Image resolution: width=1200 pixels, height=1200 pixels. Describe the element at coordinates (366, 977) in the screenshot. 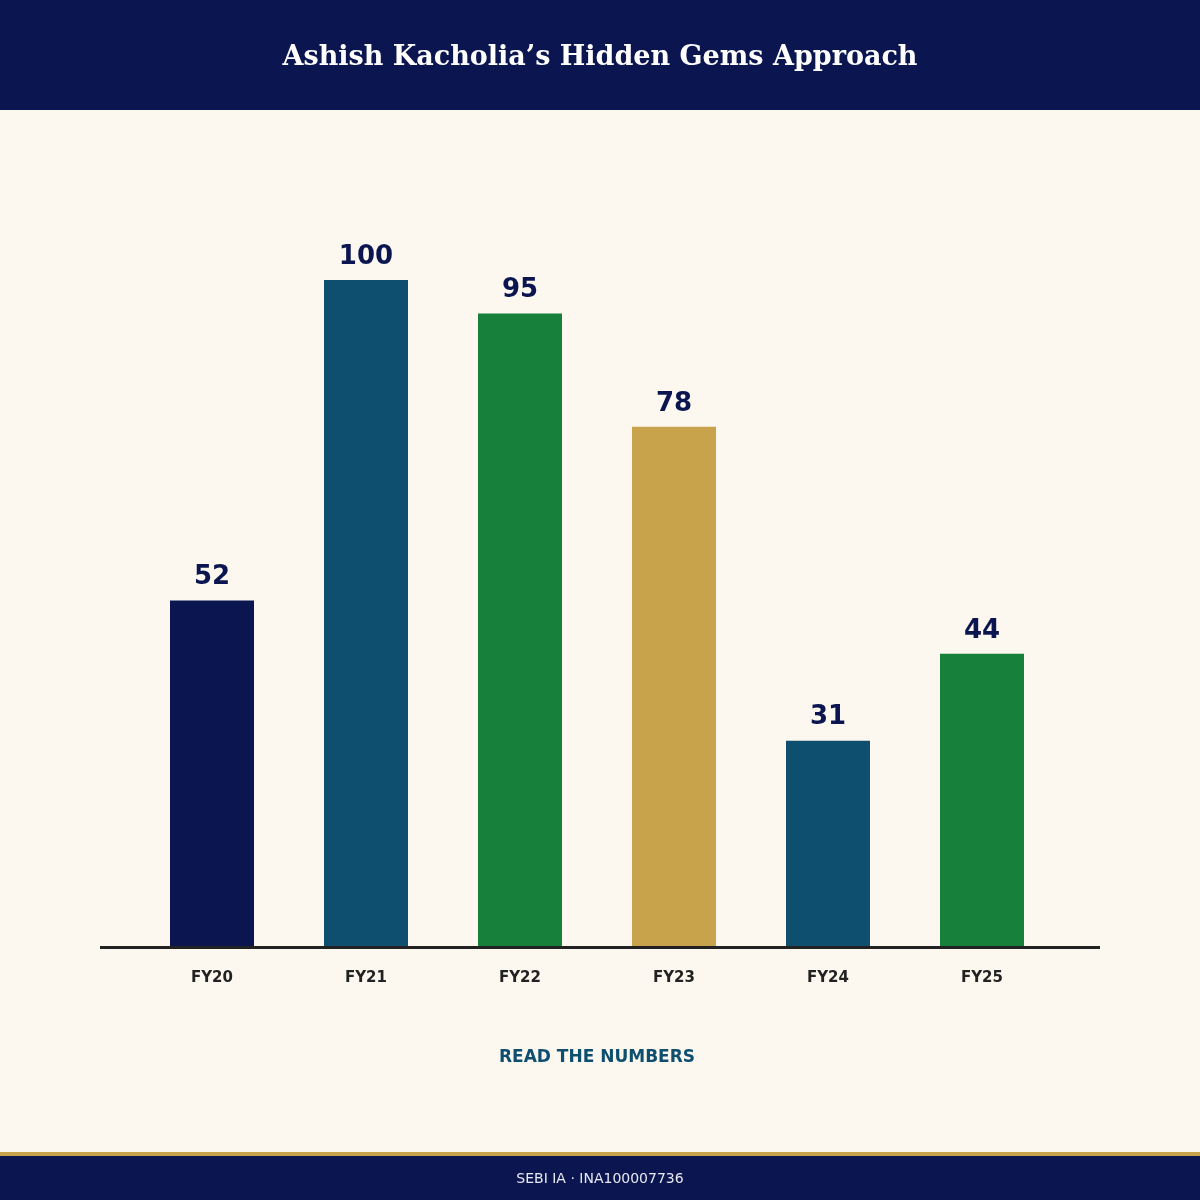

I see `x-tick-label: FY21` at that location.